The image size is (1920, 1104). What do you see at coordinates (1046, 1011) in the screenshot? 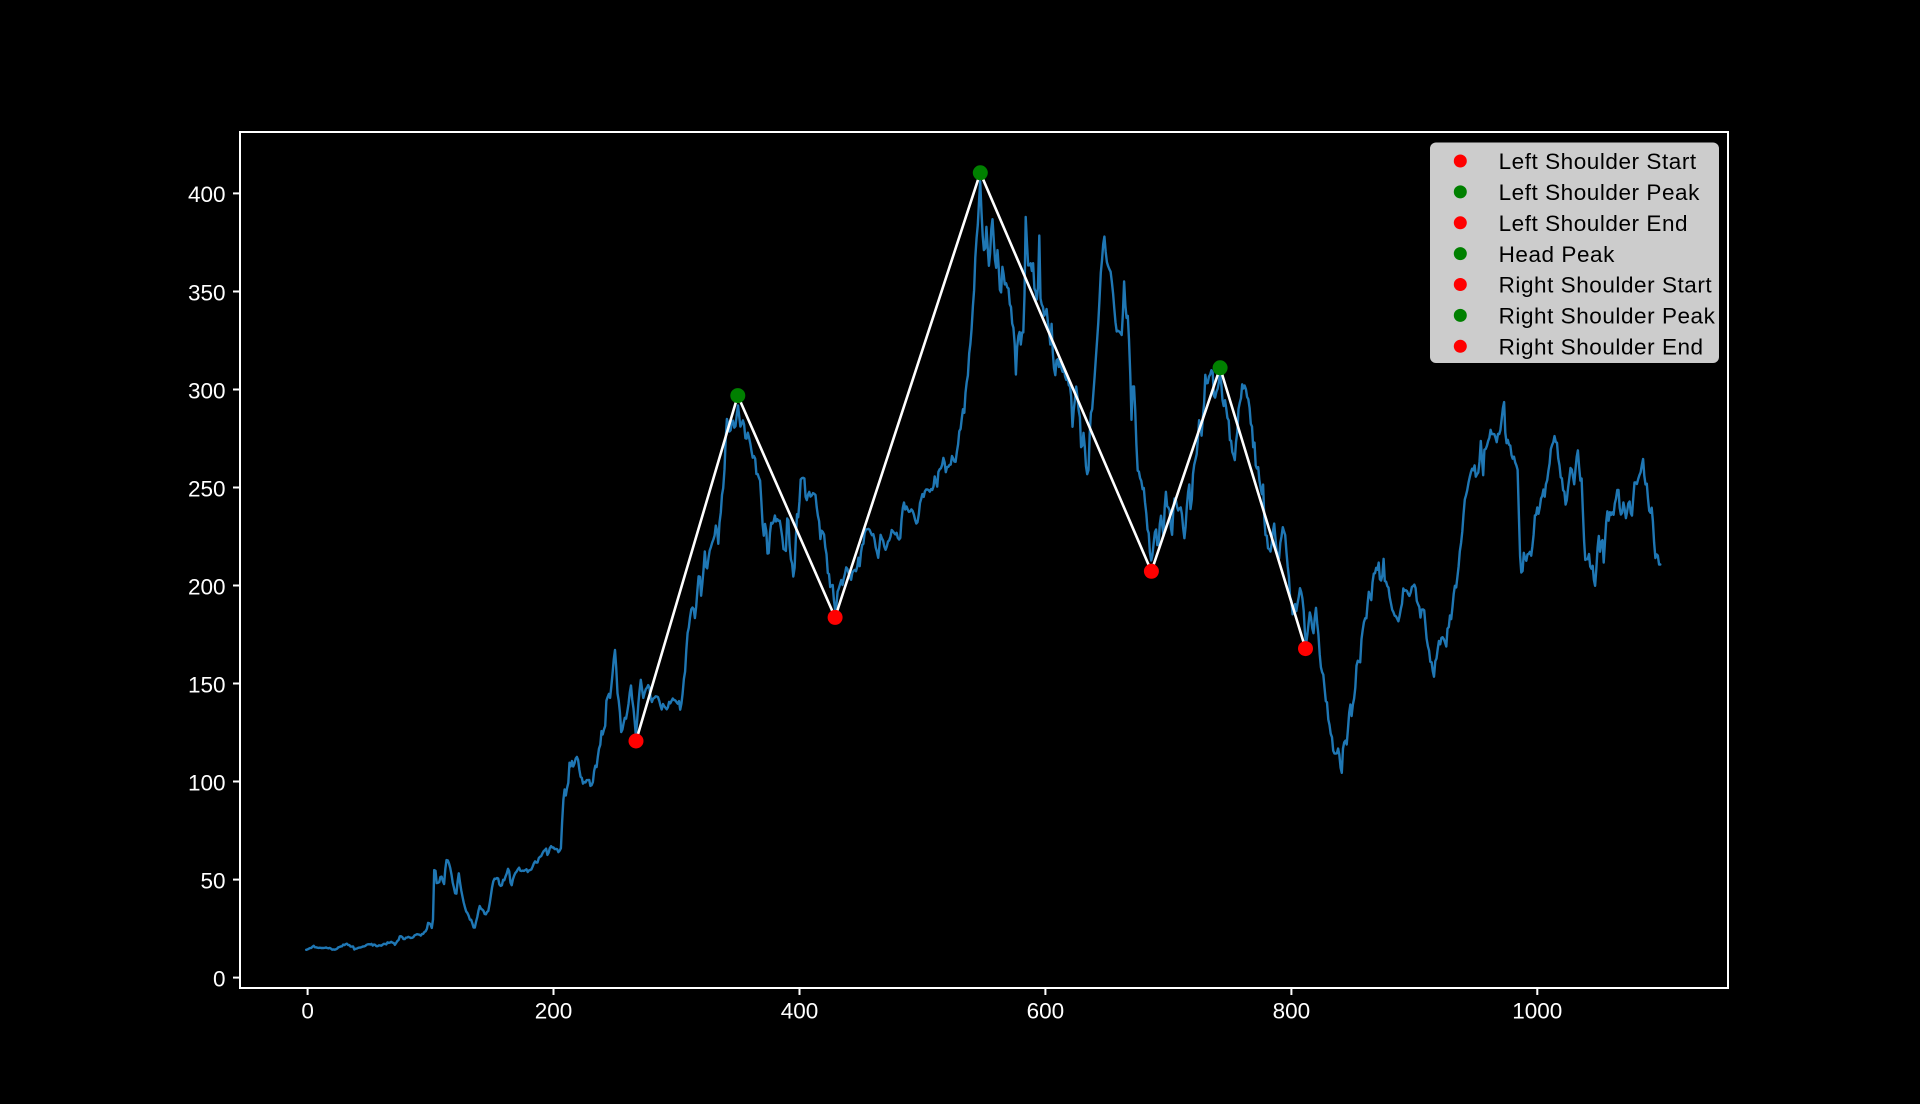
I see `svg-text: 600` at bounding box center [1046, 1011].